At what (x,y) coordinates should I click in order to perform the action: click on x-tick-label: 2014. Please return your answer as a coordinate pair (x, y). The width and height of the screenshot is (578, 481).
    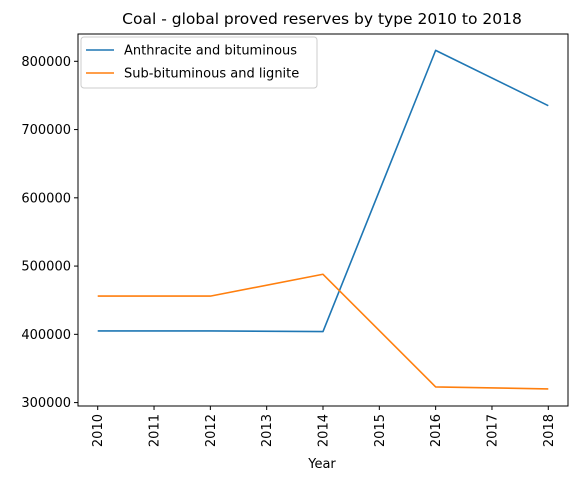
    Looking at the image, I should click on (324, 430).